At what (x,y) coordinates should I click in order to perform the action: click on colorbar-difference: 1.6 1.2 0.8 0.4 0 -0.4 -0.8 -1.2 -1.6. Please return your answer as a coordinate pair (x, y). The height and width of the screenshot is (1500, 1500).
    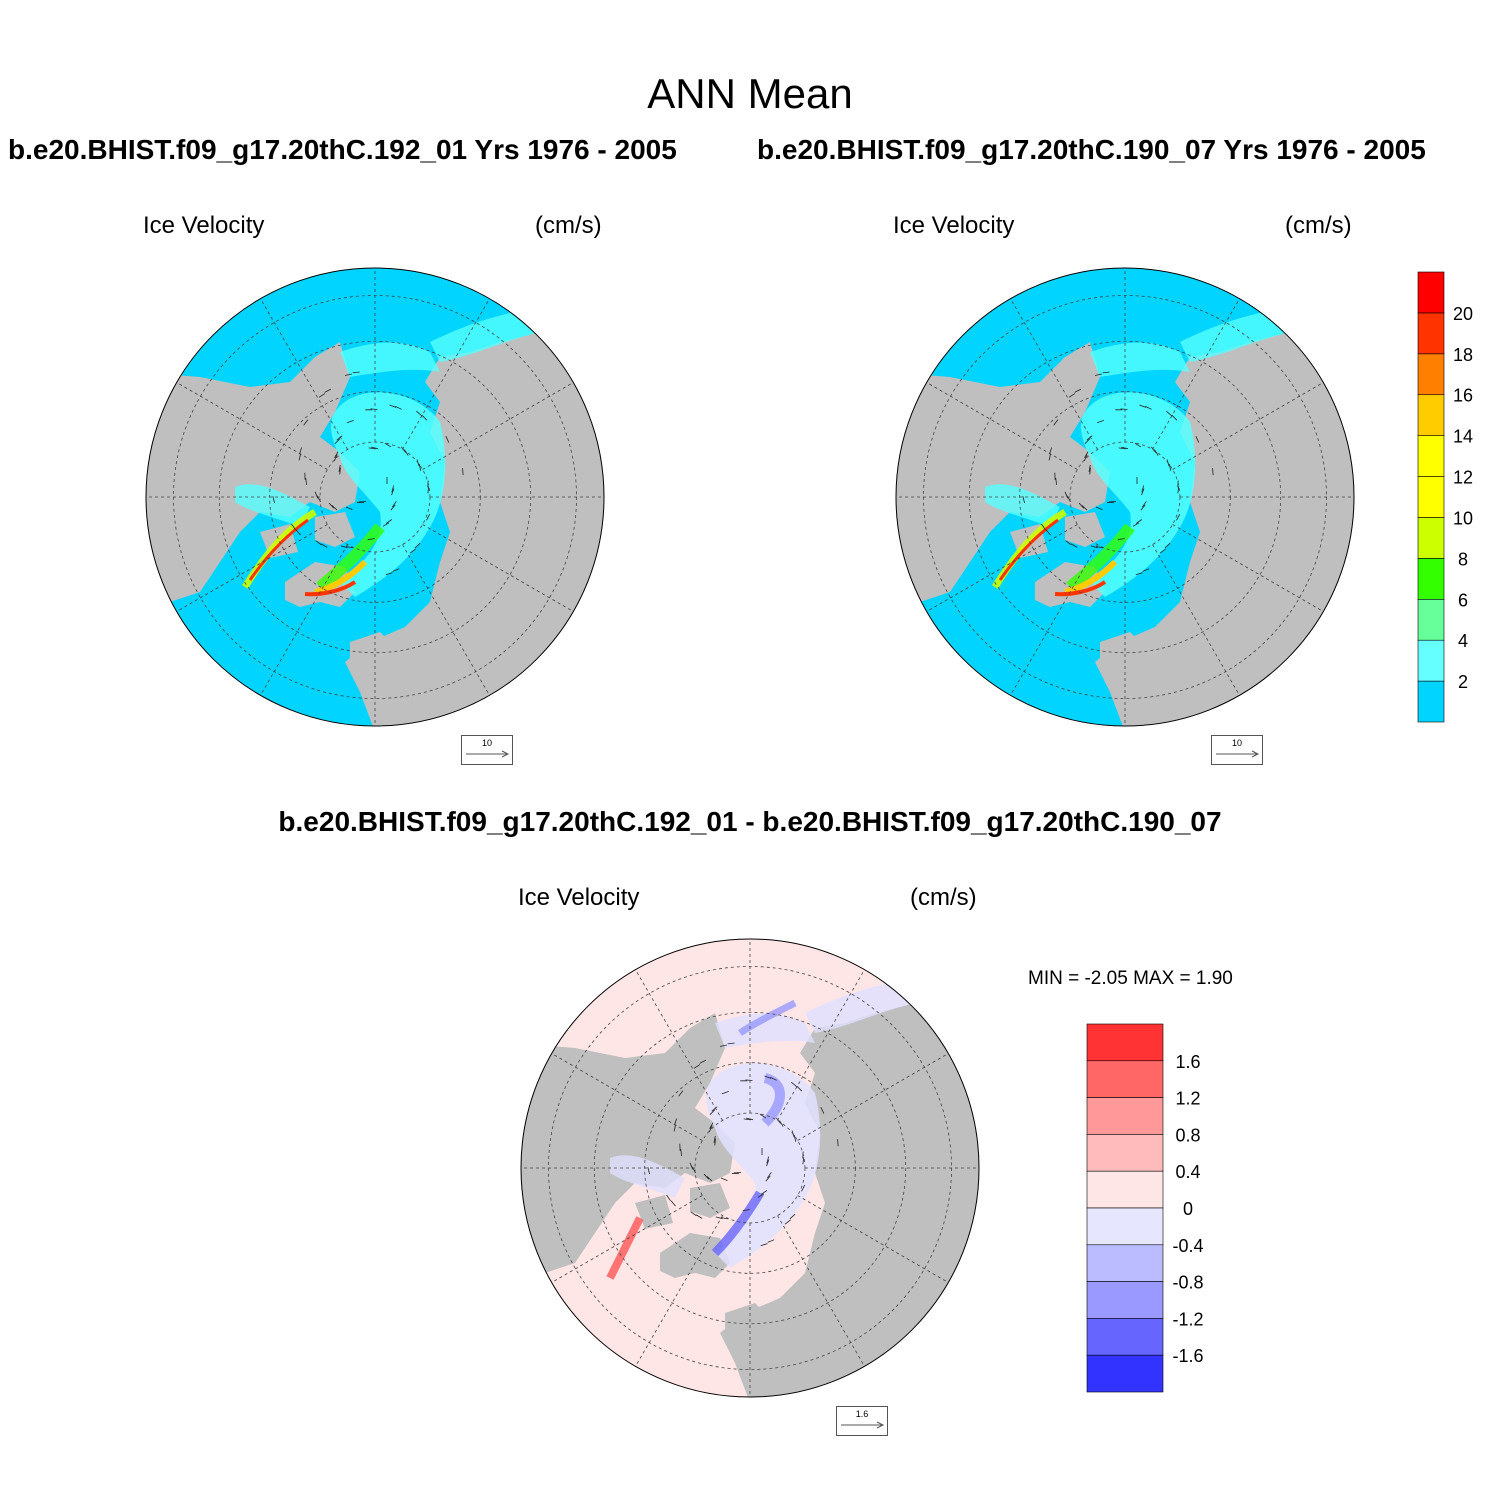
    Looking at the image, I should click on (1145, 1208).